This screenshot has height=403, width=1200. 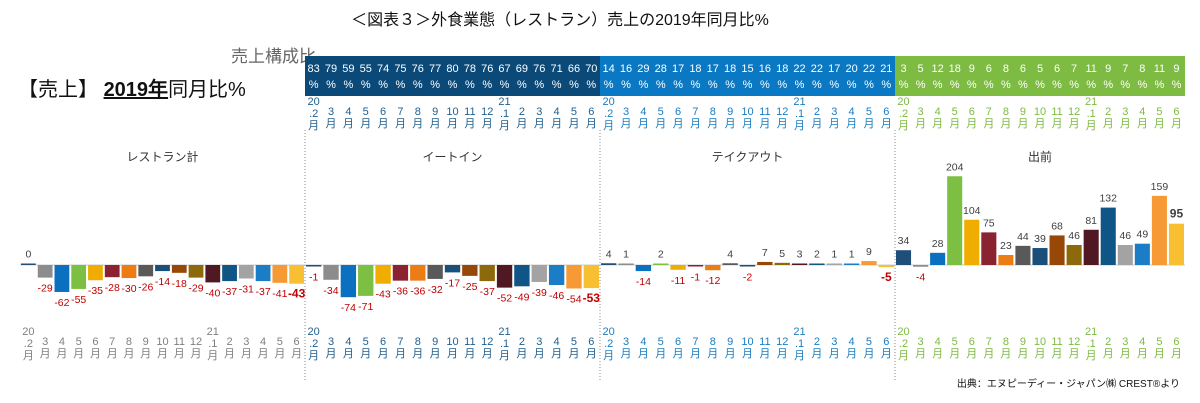 What do you see at coordinates (903, 69) in the screenshot?
I see `share-value: 3` at bounding box center [903, 69].